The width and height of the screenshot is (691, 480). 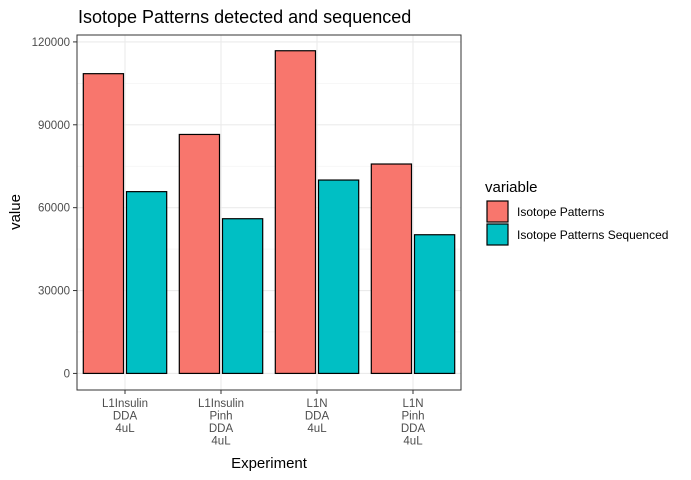 What do you see at coordinates (54, 126) in the screenshot?
I see `y-tick-label: 90000` at bounding box center [54, 126].